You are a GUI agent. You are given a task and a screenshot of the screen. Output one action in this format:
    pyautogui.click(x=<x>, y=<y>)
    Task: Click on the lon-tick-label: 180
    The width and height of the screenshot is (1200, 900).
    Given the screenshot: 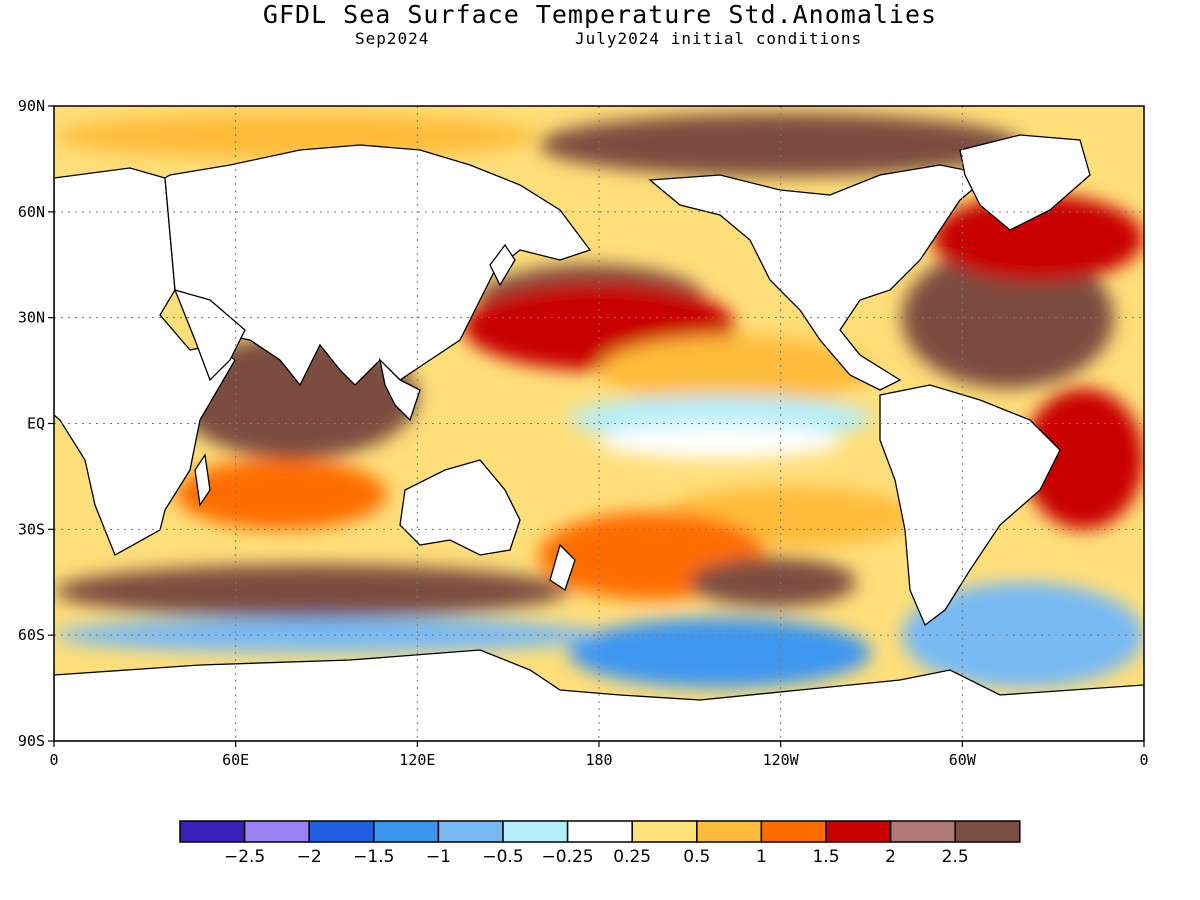 What is the action you would take?
    pyautogui.click(x=598, y=760)
    